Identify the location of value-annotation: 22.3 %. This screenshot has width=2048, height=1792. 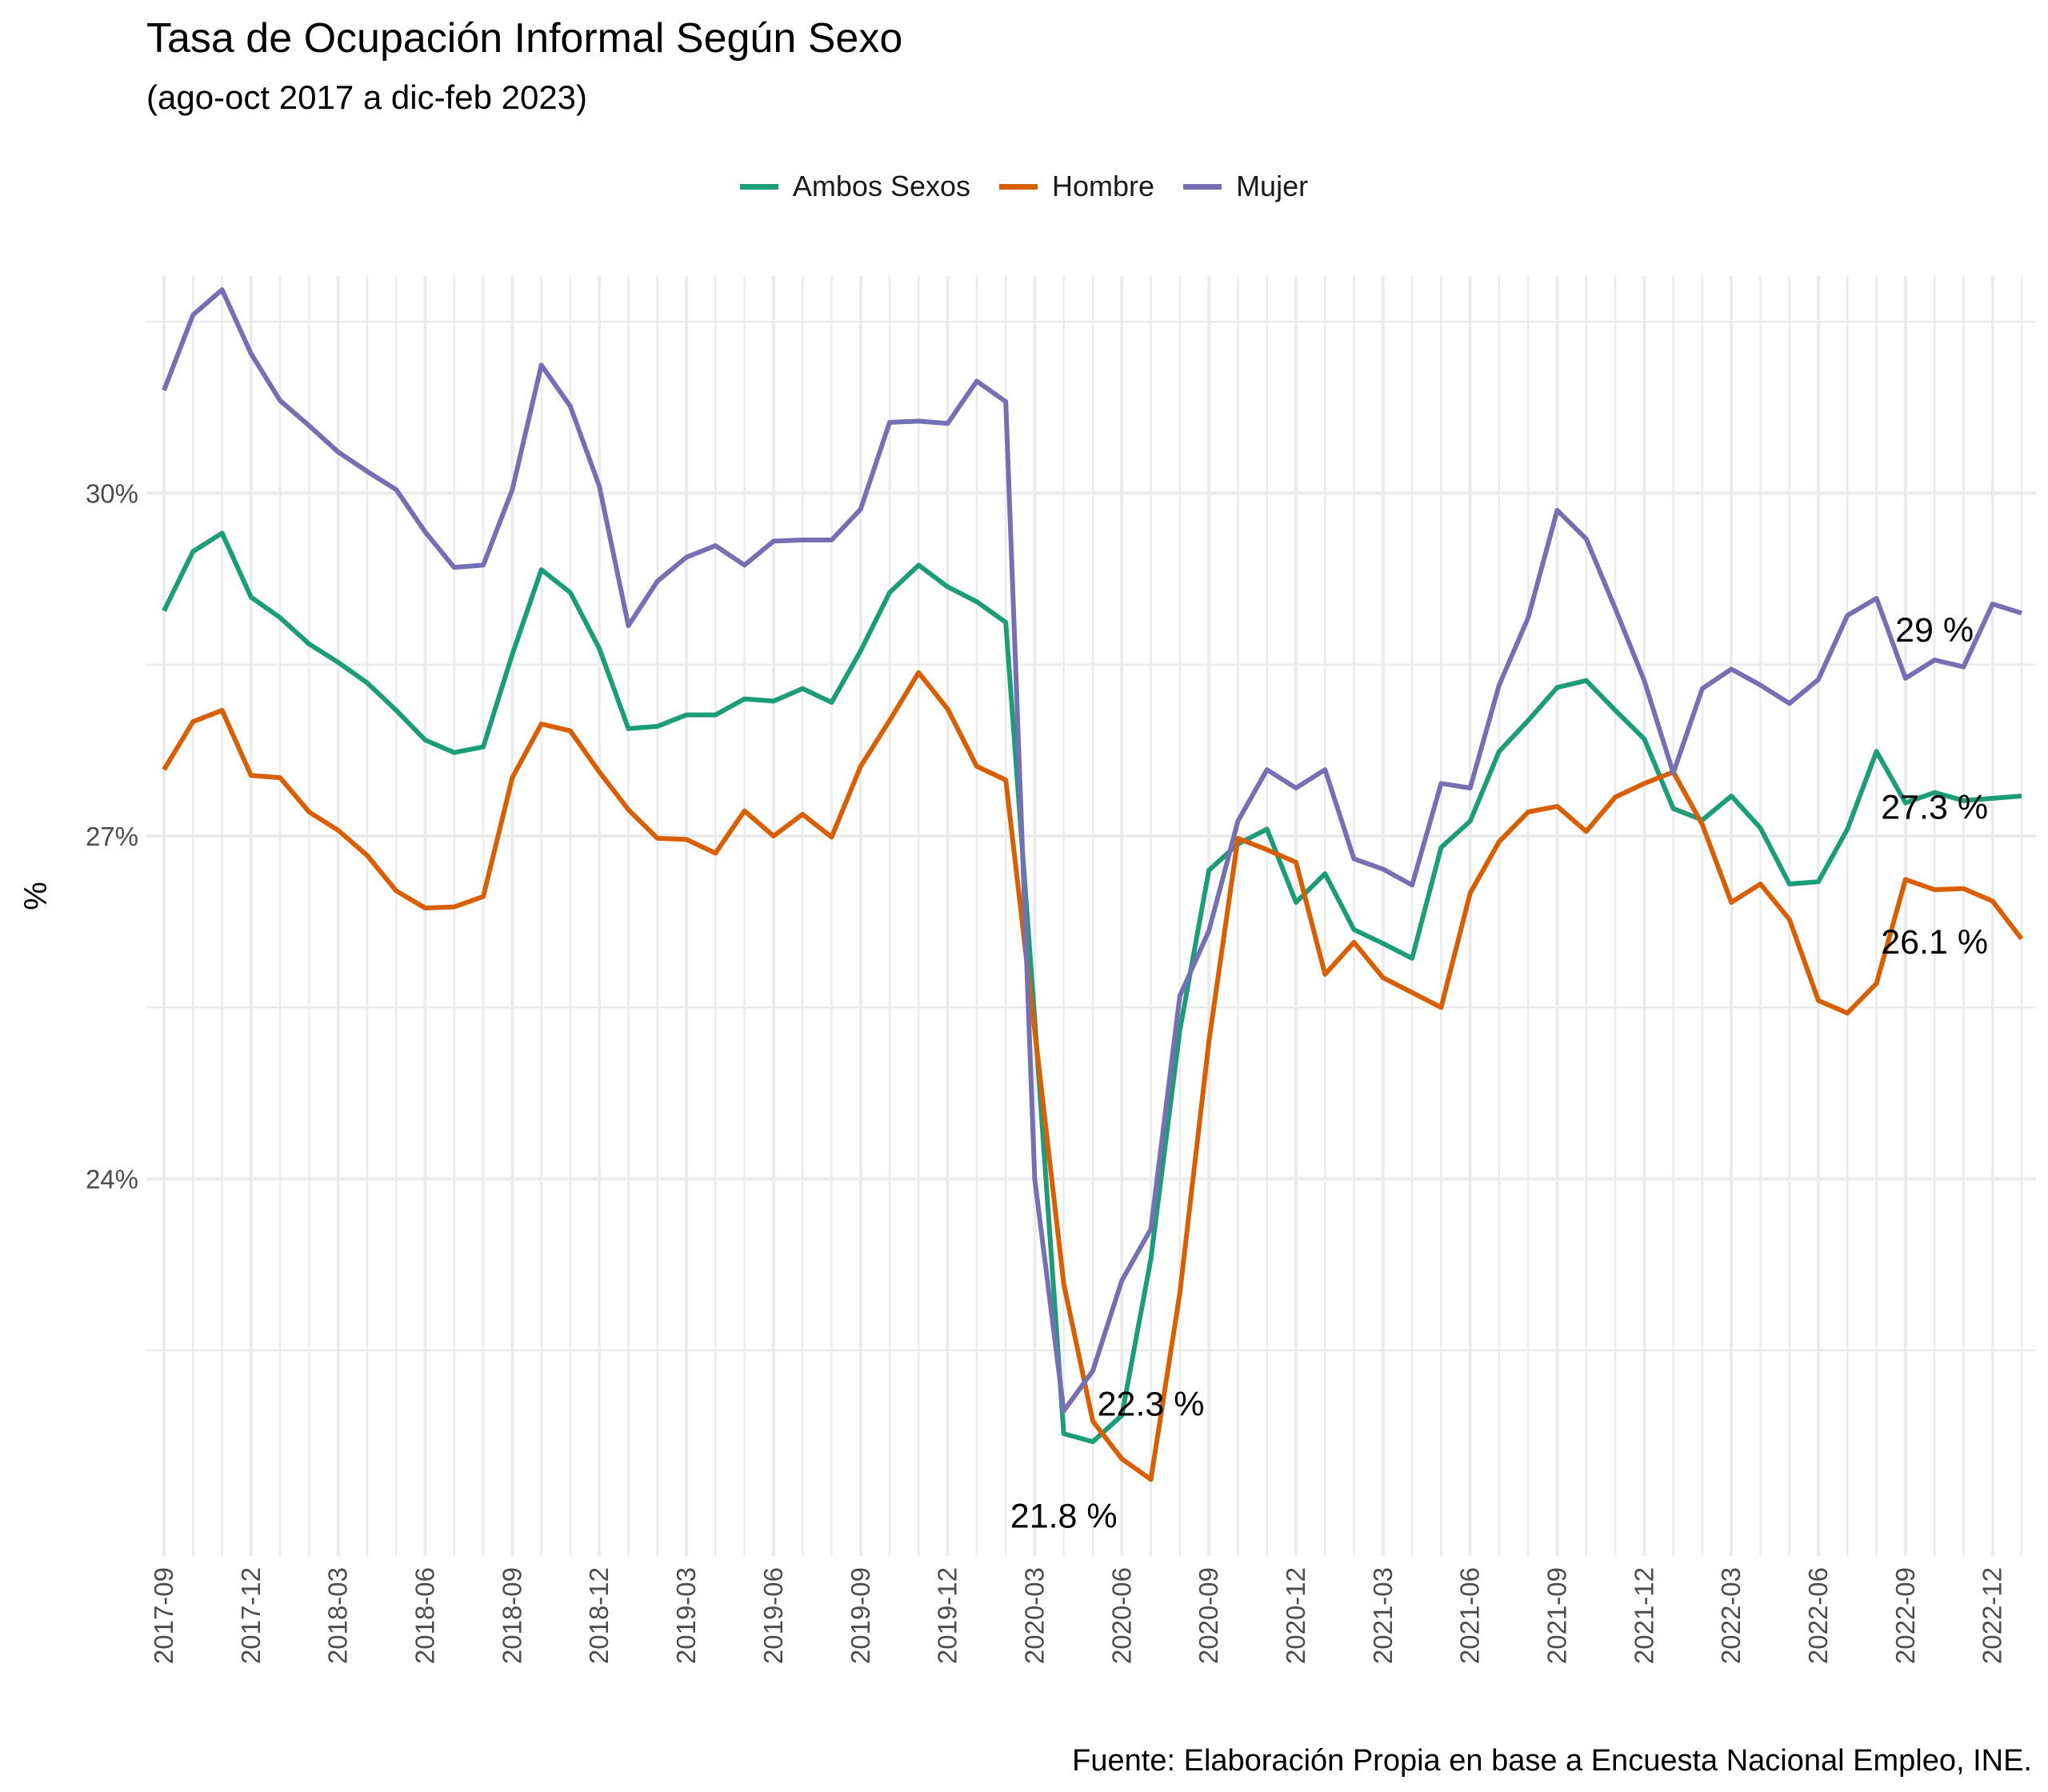
(1151, 1404).